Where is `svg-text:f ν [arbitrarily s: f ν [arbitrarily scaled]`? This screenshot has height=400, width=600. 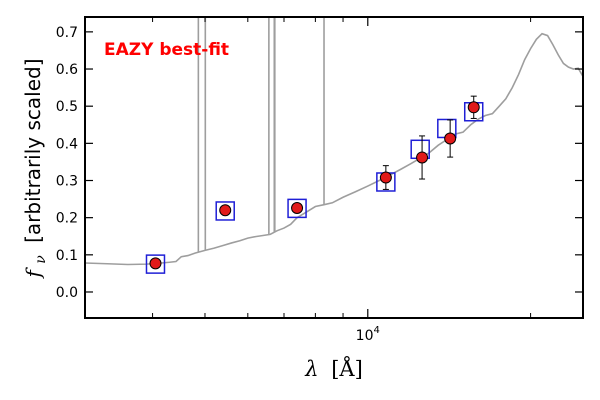 svg-text:f ν [arbitrarily s: f ν [arbitrarily scaled] is located at coordinates (35, 168).